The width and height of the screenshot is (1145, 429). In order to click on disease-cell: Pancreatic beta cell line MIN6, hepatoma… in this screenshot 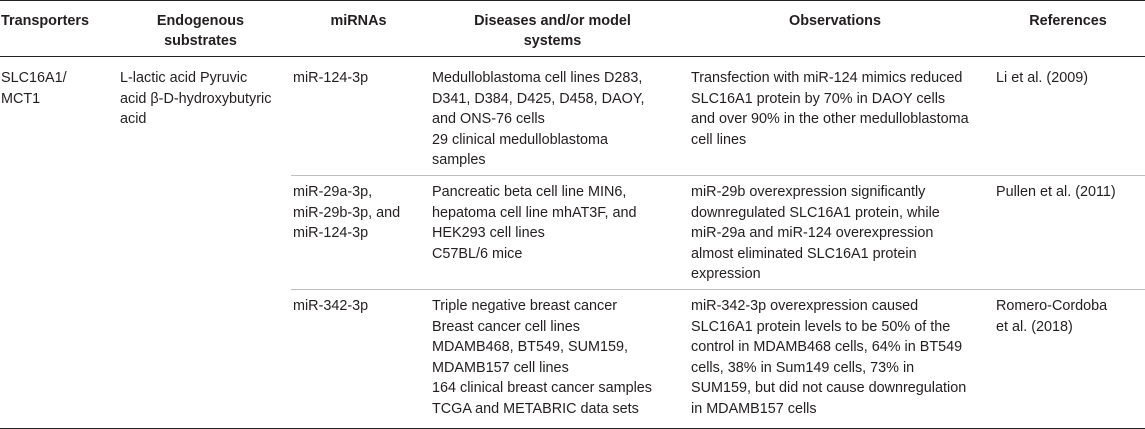, I will do `click(552, 232)`.